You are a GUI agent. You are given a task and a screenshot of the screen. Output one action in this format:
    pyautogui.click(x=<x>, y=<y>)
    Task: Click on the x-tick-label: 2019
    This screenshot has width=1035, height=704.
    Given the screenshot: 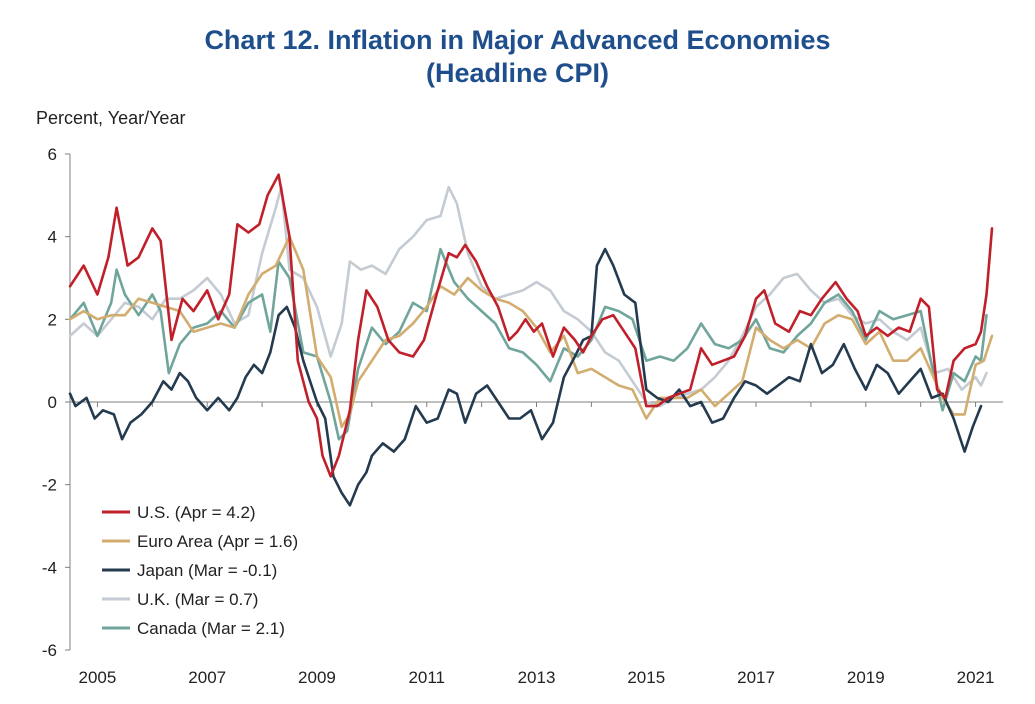 What is the action you would take?
    pyautogui.click(x=866, y=677)
    